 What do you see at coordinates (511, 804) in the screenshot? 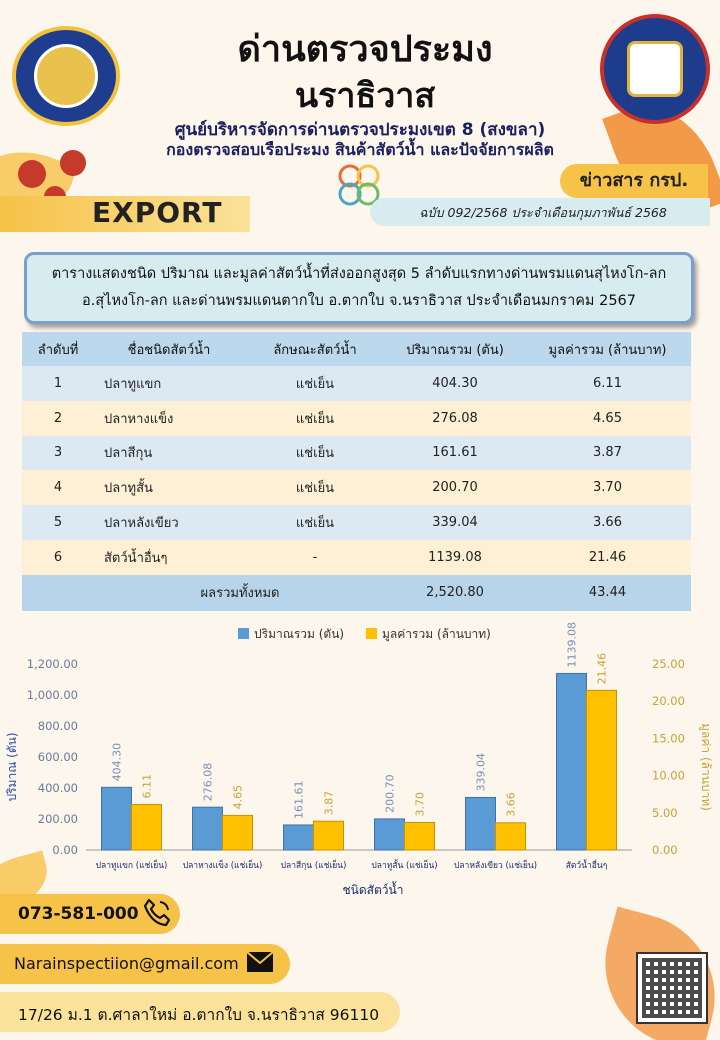
I see `data-label-value: 3.66` at bounding box center [511, 804].